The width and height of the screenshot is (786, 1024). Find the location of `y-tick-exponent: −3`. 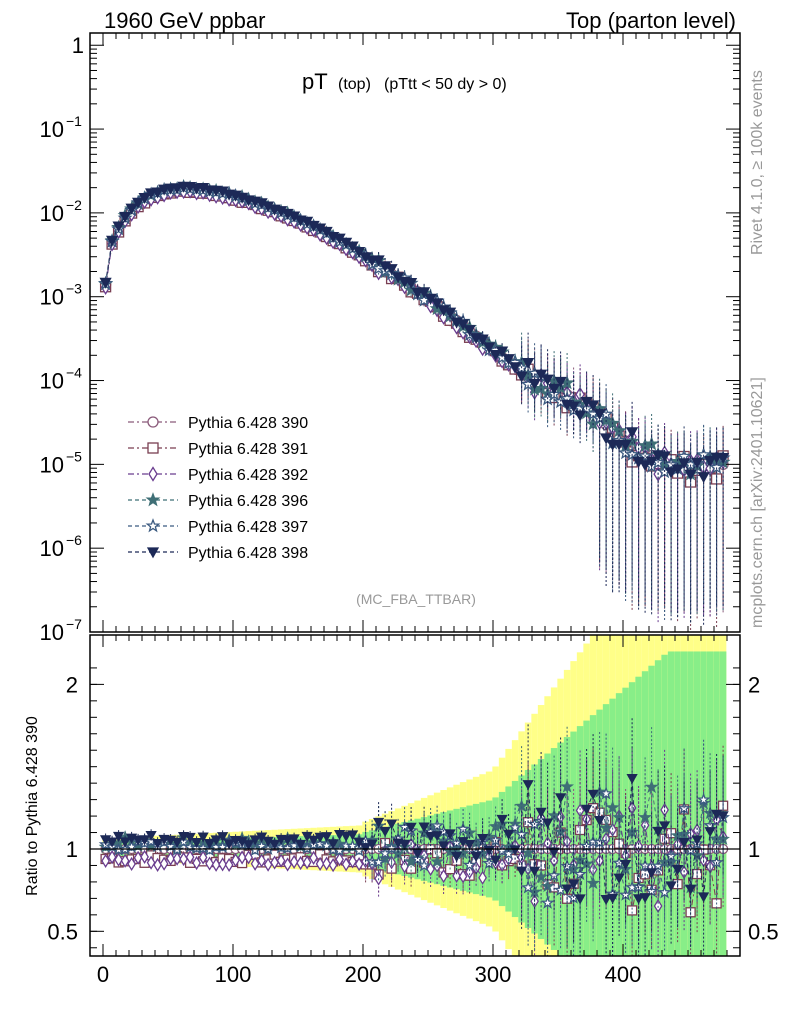

y-tick-exponent: −3 is located at coordinates (74, 289).